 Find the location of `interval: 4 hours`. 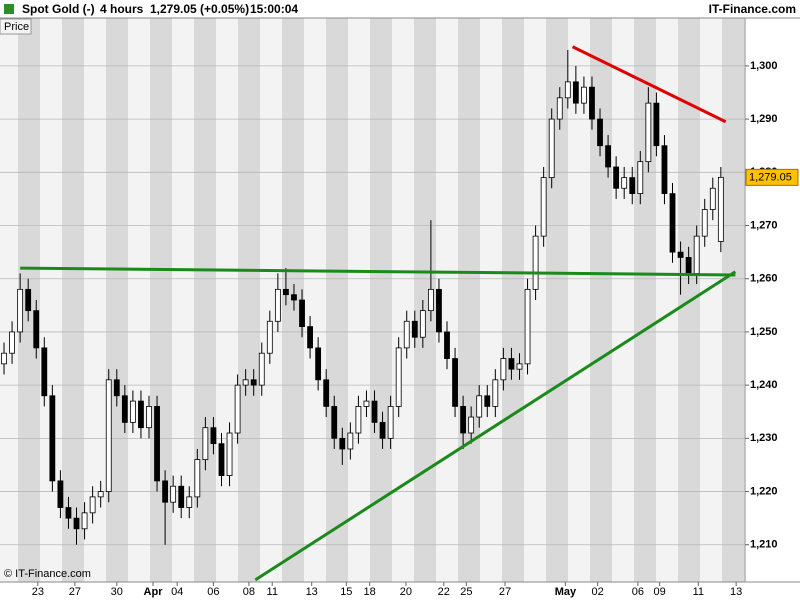

interval: 4 hours is located at coordinates (122, 9).